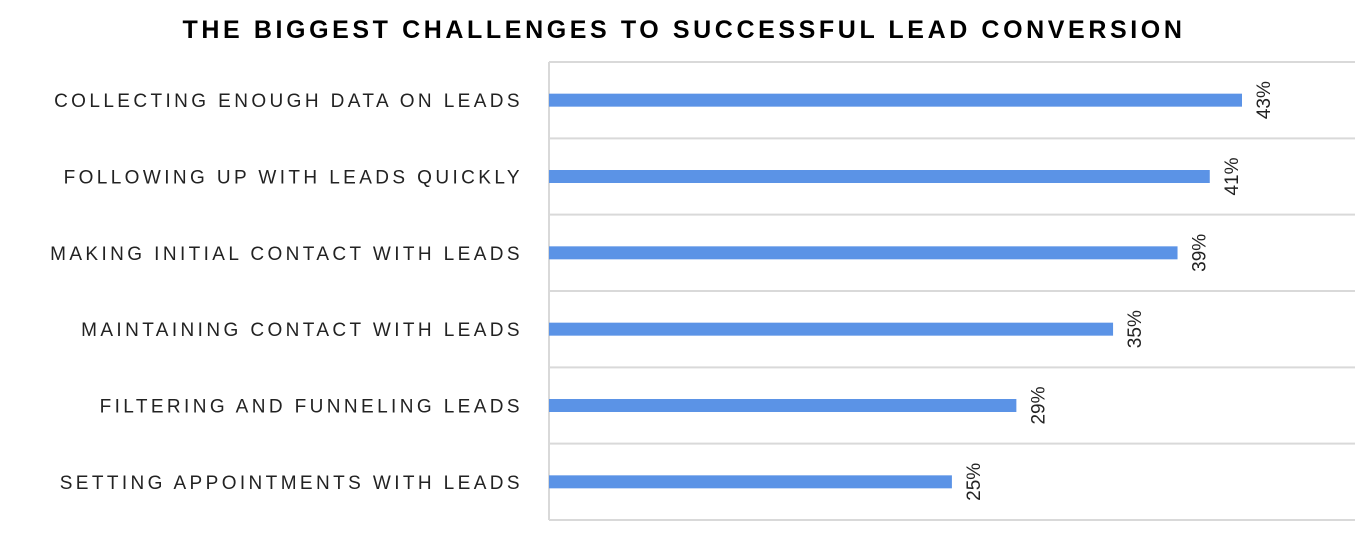  What do you see at coordinates (1200, 253) in the screenshot?
I see `data-label: 39%` at bounding box center [1200, 253].